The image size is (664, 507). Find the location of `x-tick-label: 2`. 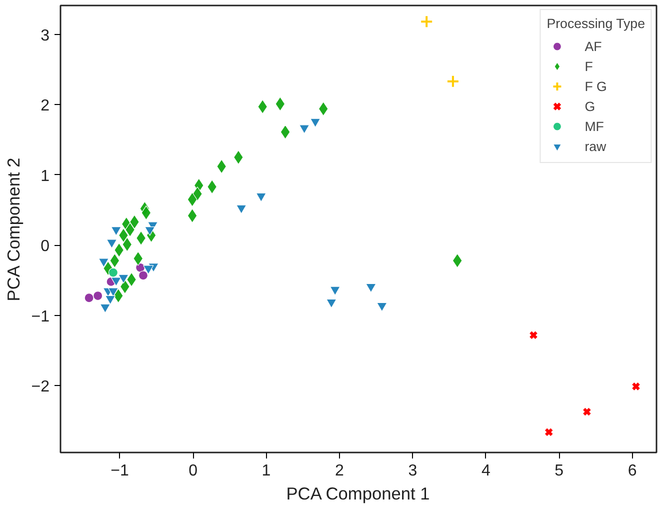

x-tick-label: 2 is located at coordinates (339, 471).